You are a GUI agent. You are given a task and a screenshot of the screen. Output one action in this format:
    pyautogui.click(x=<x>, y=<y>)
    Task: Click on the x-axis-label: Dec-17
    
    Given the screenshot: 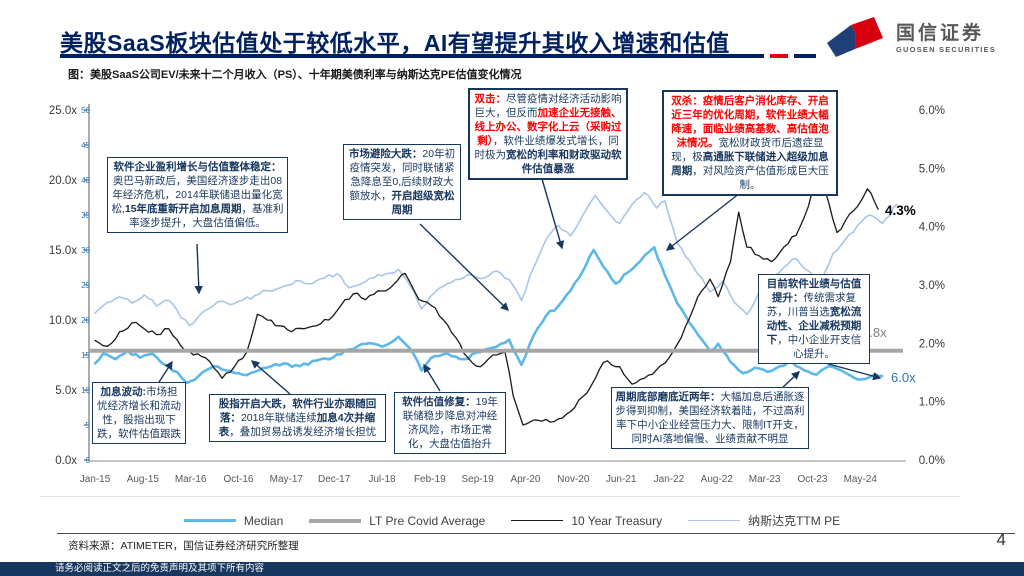 What is the action you would take?
    pyautogui.click(x=334, y=479)
    